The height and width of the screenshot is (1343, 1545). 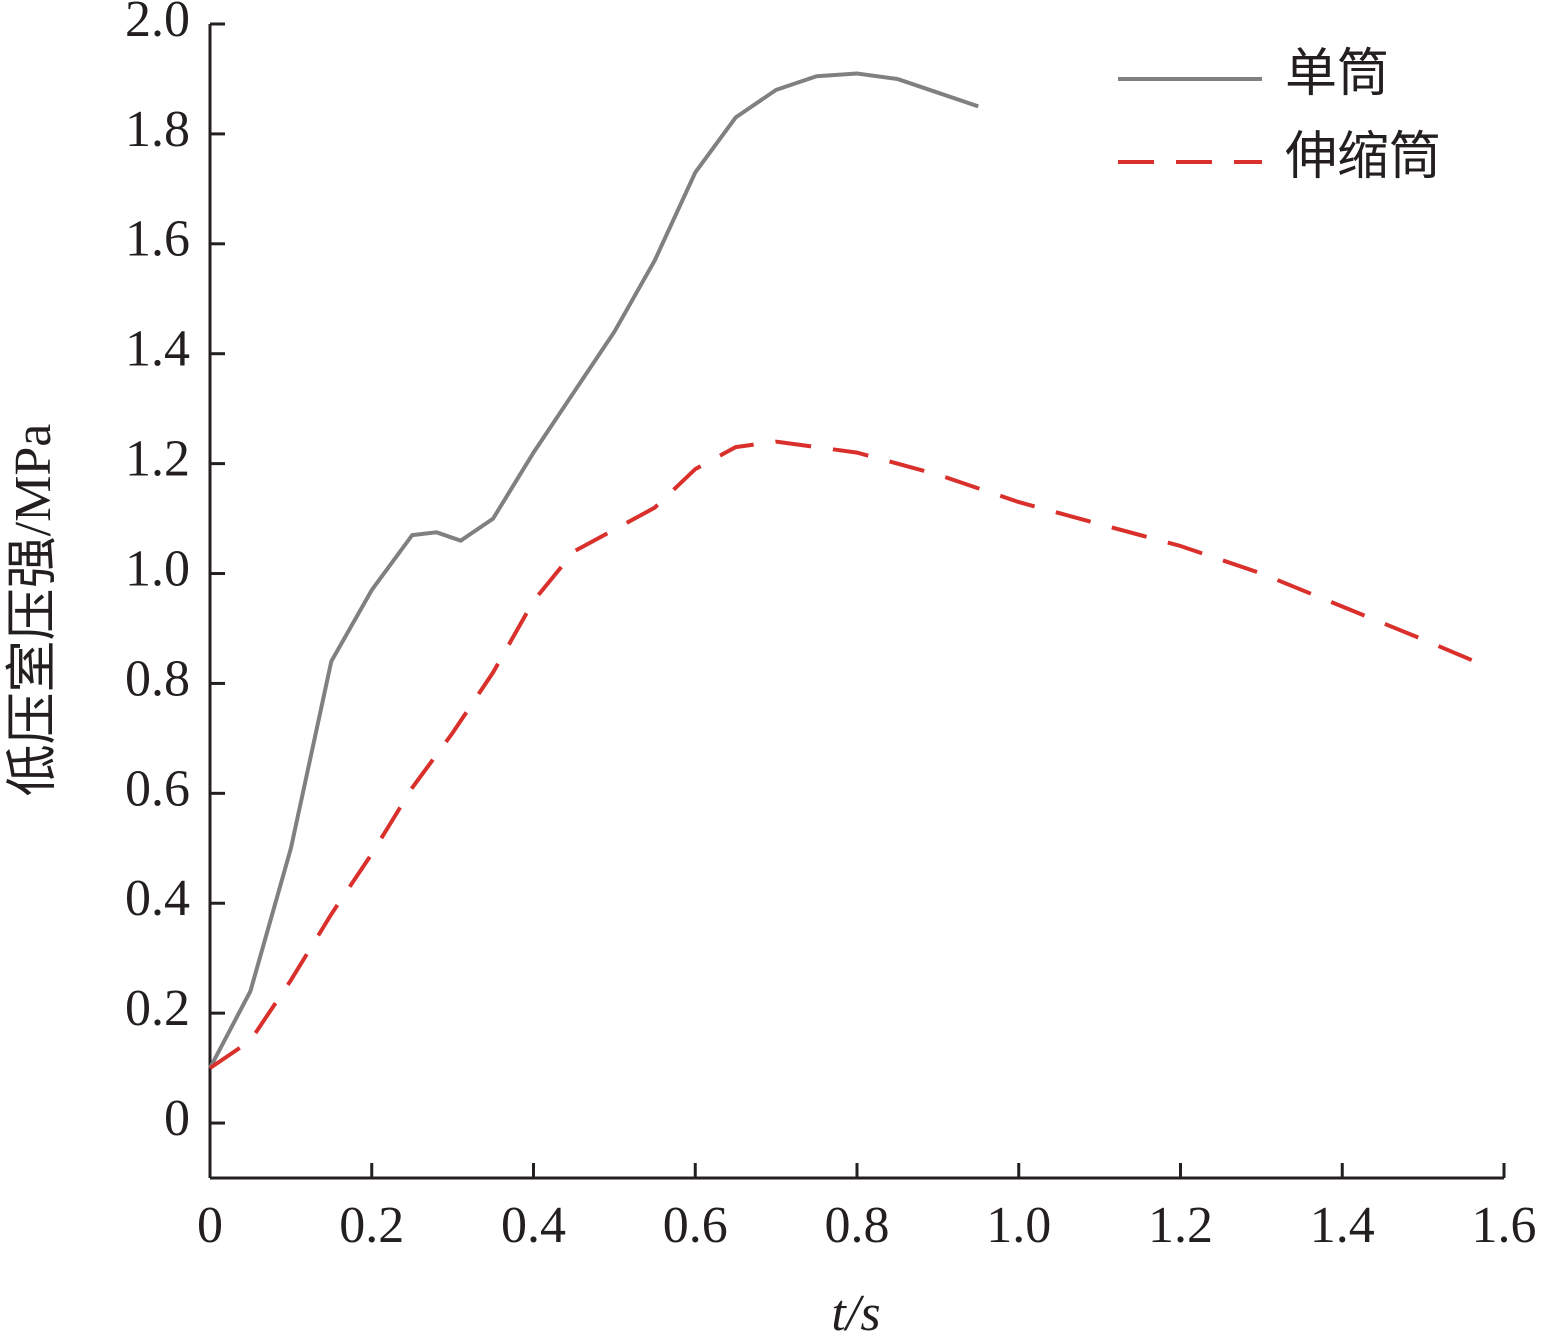 What do you see at coordinates (695, 1225) in the screenshot?
I see `x-tick-label: 0.6` at bounding box center [695, 1225].